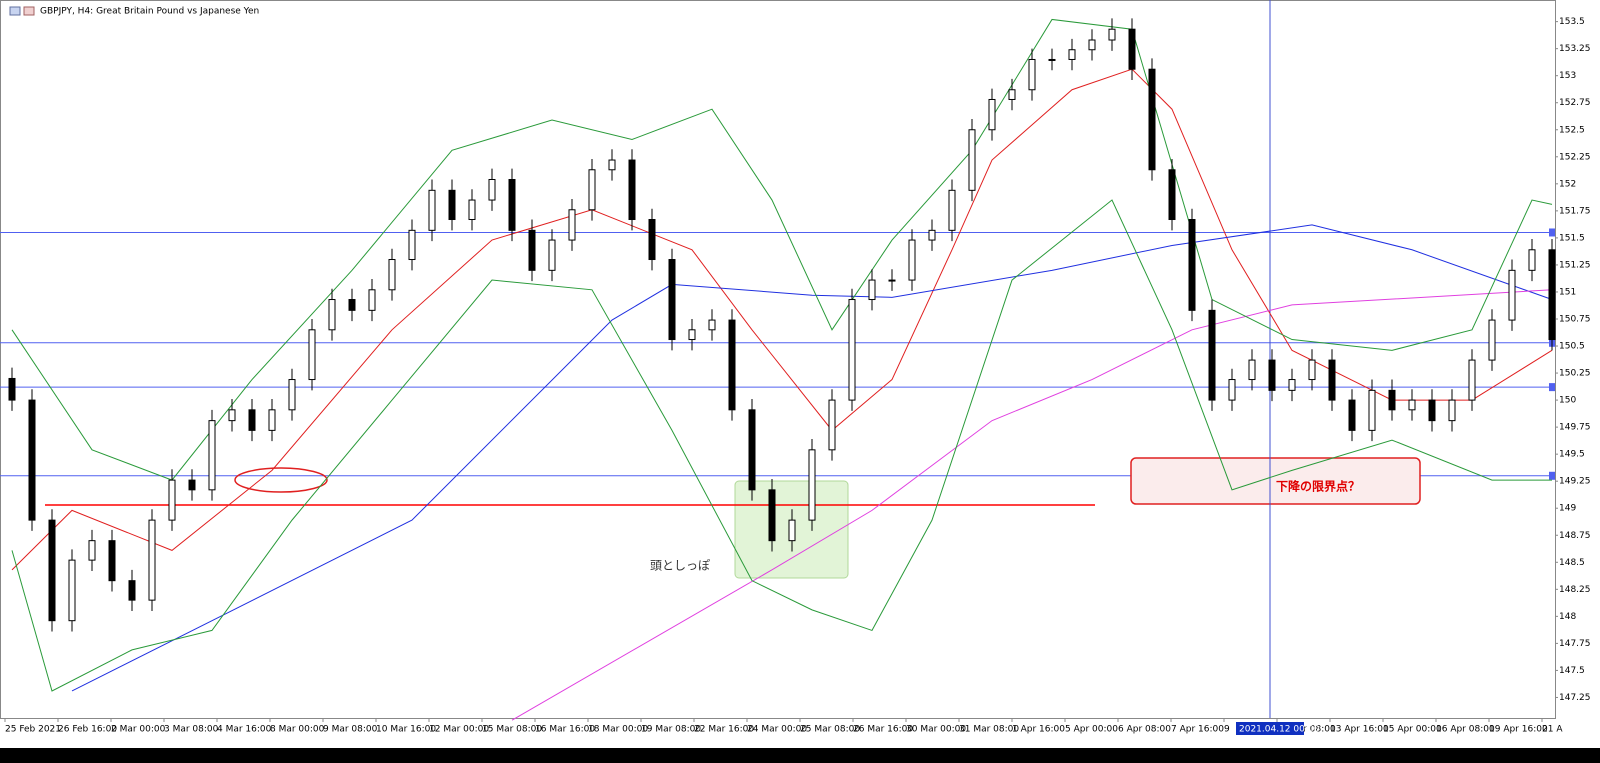  I want to click on x-tick-label: 6 Apr 08:00, so click(1144, 730).